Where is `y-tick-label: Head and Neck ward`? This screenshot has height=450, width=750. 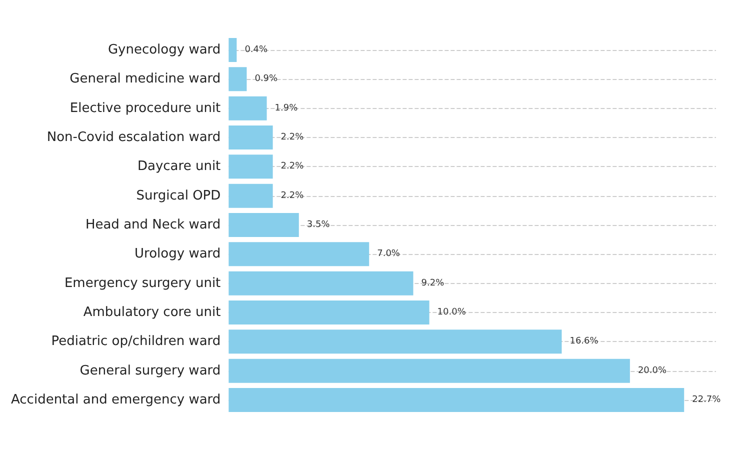
y-tick-label: Head and Neck ward is located at coordinates (153, 225).